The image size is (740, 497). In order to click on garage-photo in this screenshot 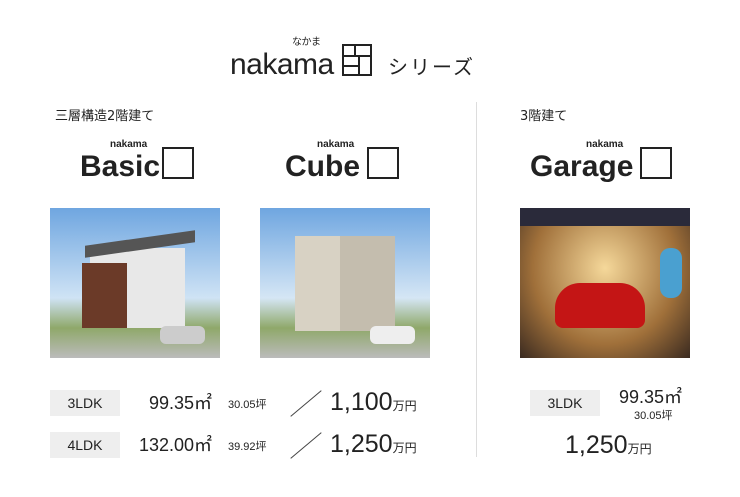, I will do `click(605, 283)`.